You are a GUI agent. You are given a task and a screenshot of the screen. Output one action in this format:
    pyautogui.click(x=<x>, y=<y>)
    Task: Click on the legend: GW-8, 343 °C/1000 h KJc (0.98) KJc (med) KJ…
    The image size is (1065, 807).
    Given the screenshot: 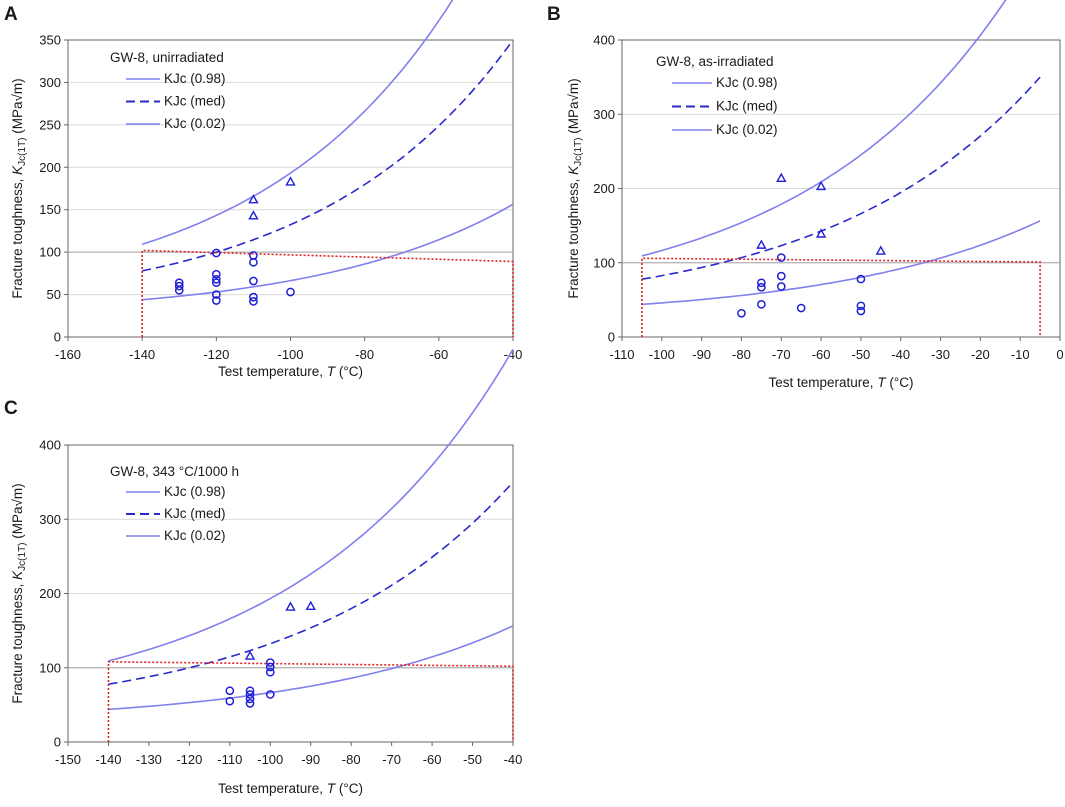 What is the action you would take?
    pyautogui.click(x=174, y=503)
    